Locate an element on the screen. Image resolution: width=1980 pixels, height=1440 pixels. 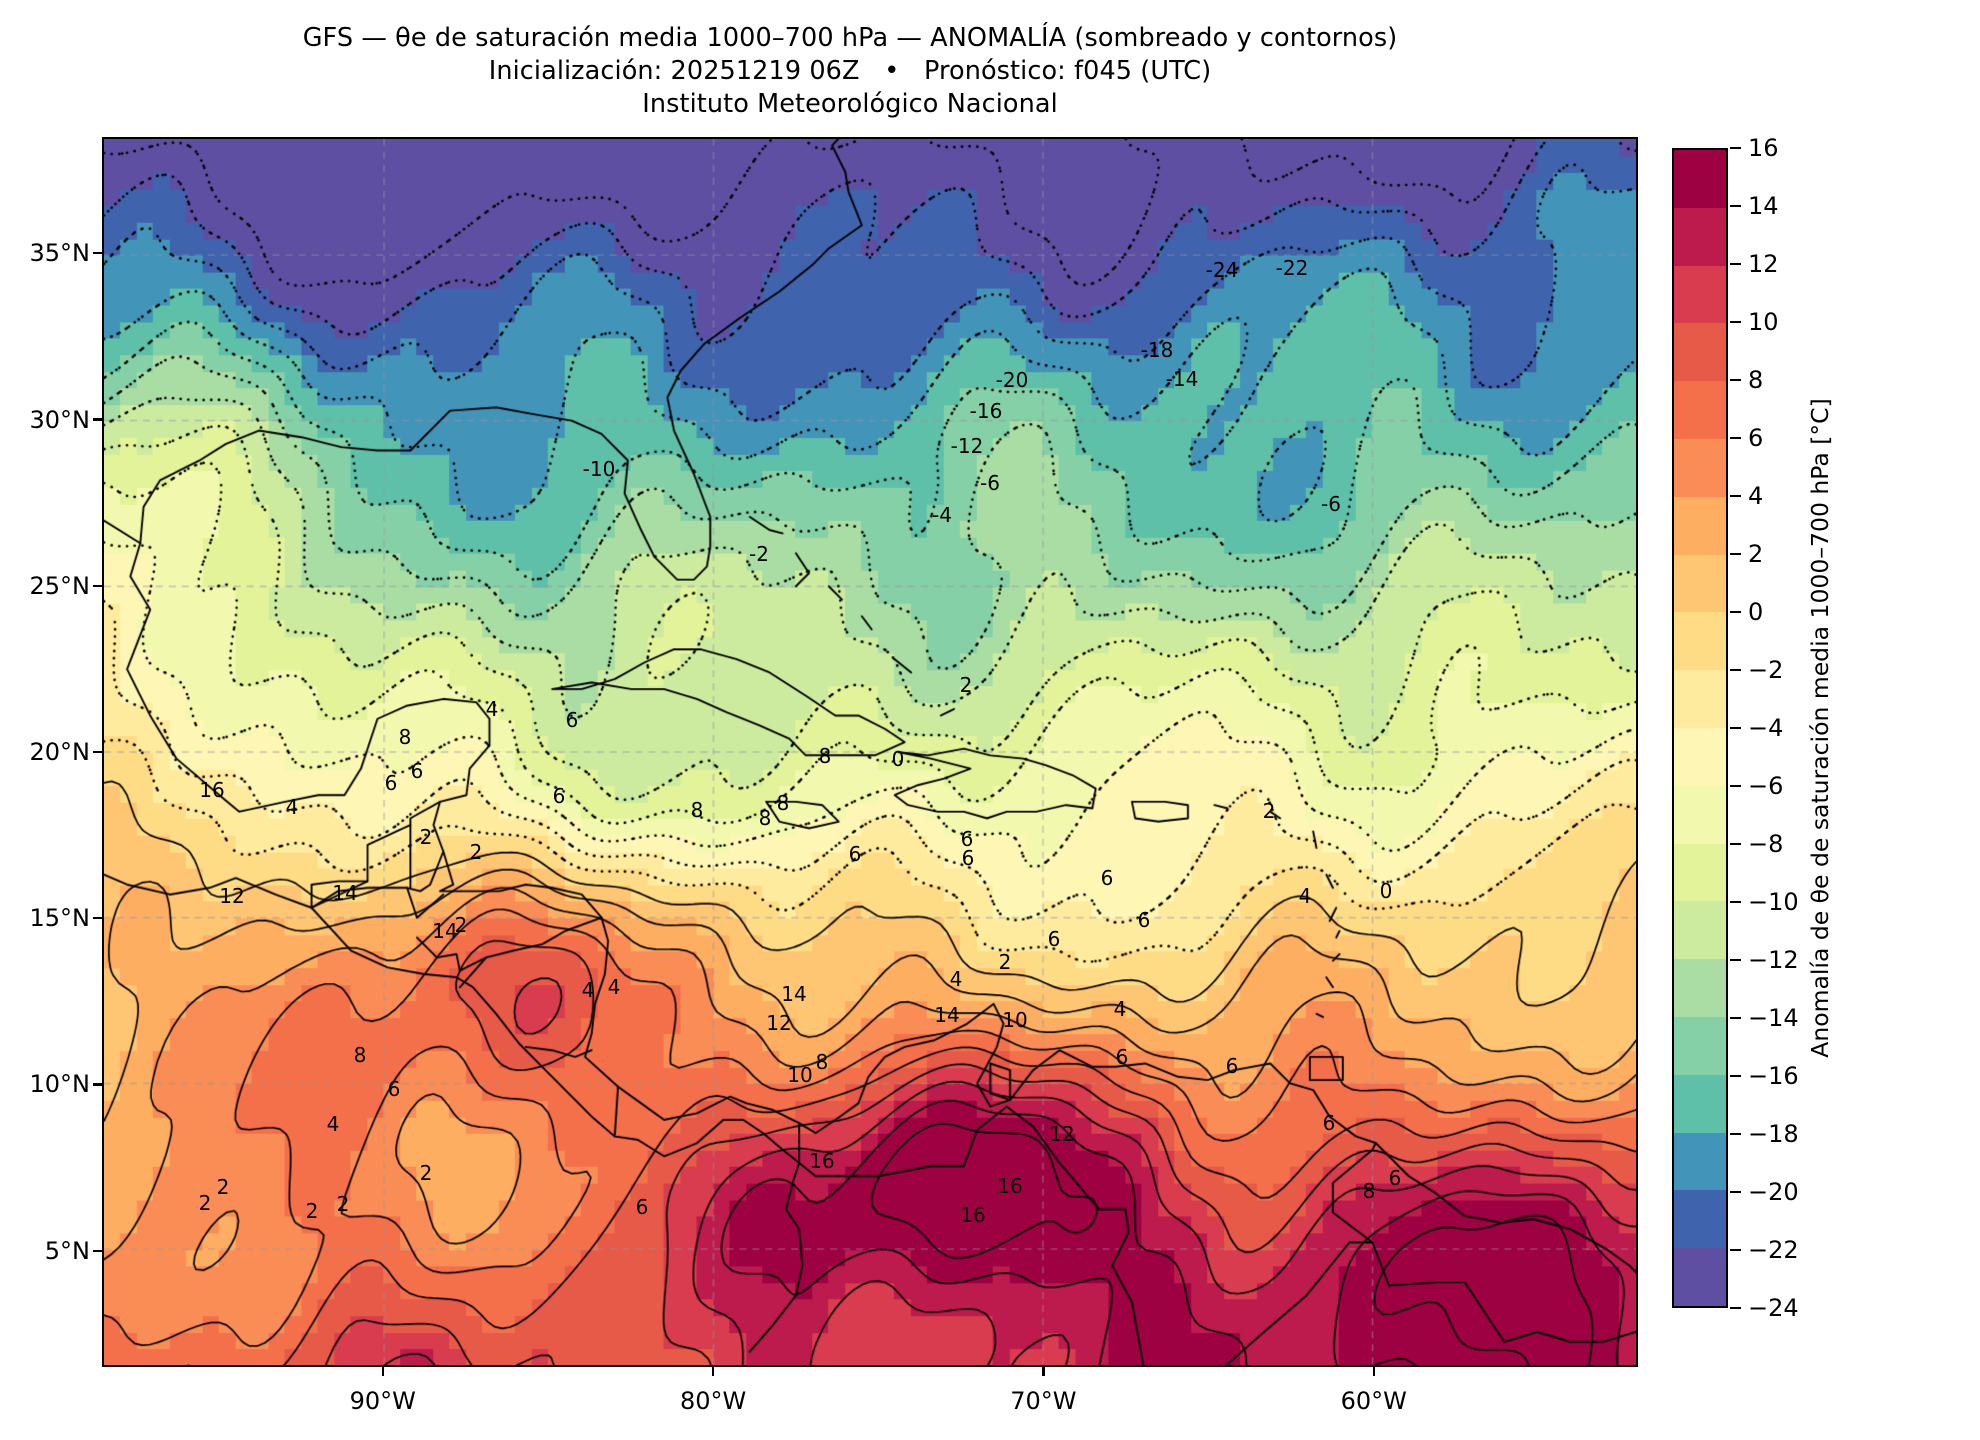
latitude-tick-label: 35°N is located at coordinates (60, 253).